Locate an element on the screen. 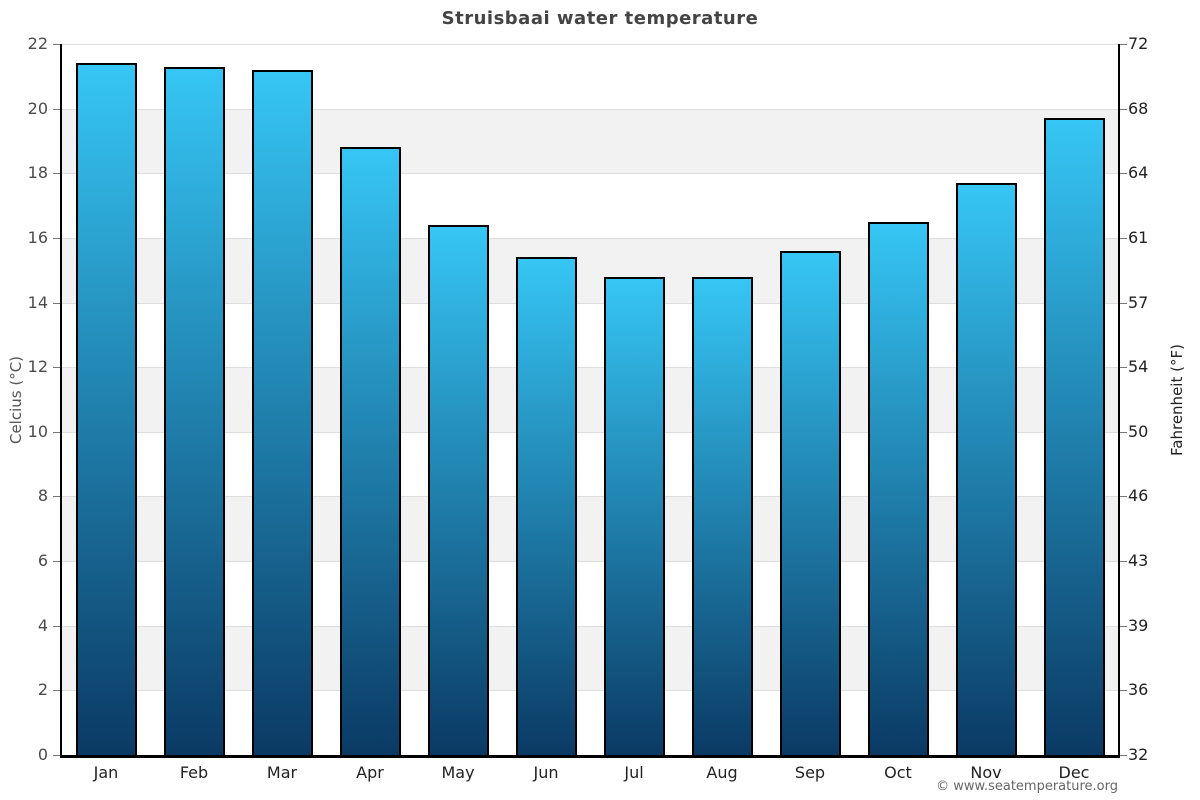  bar-feb is located at coordinates (194, 410).